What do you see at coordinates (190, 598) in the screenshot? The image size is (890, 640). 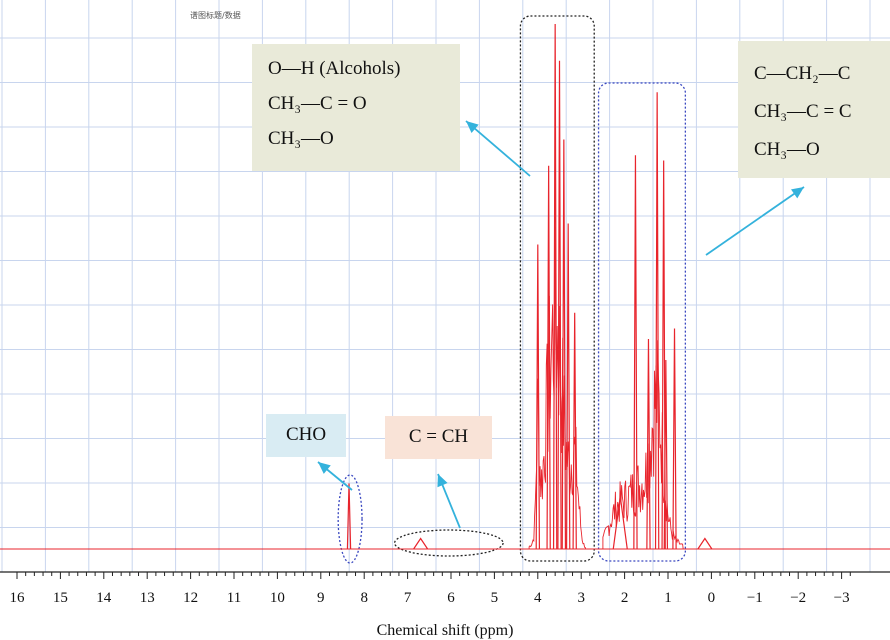 I see `x-tick-label: 12` at bounding box center [190, 598].